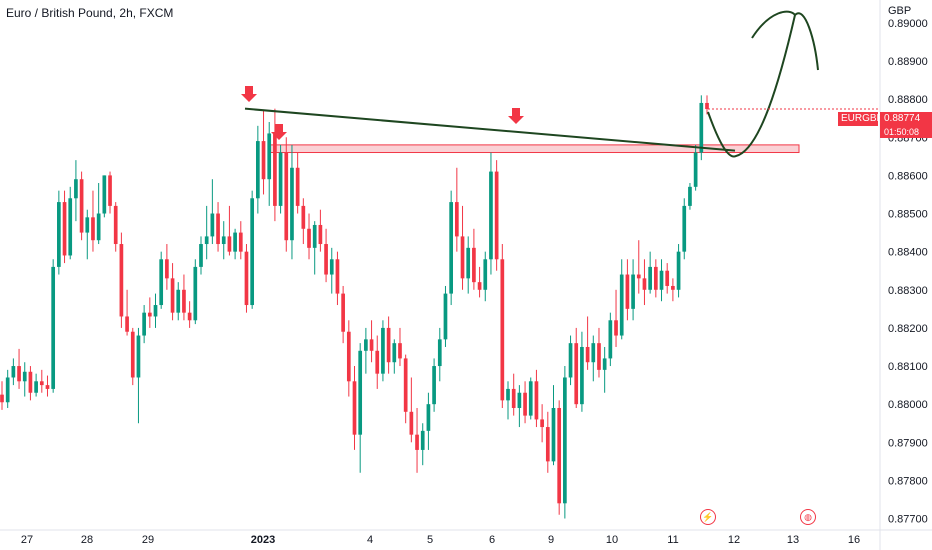  What do you see at coordinates (551, 540) in the screenshot?
I see `x-tick-label: 9` at bounding box center [551, 540].